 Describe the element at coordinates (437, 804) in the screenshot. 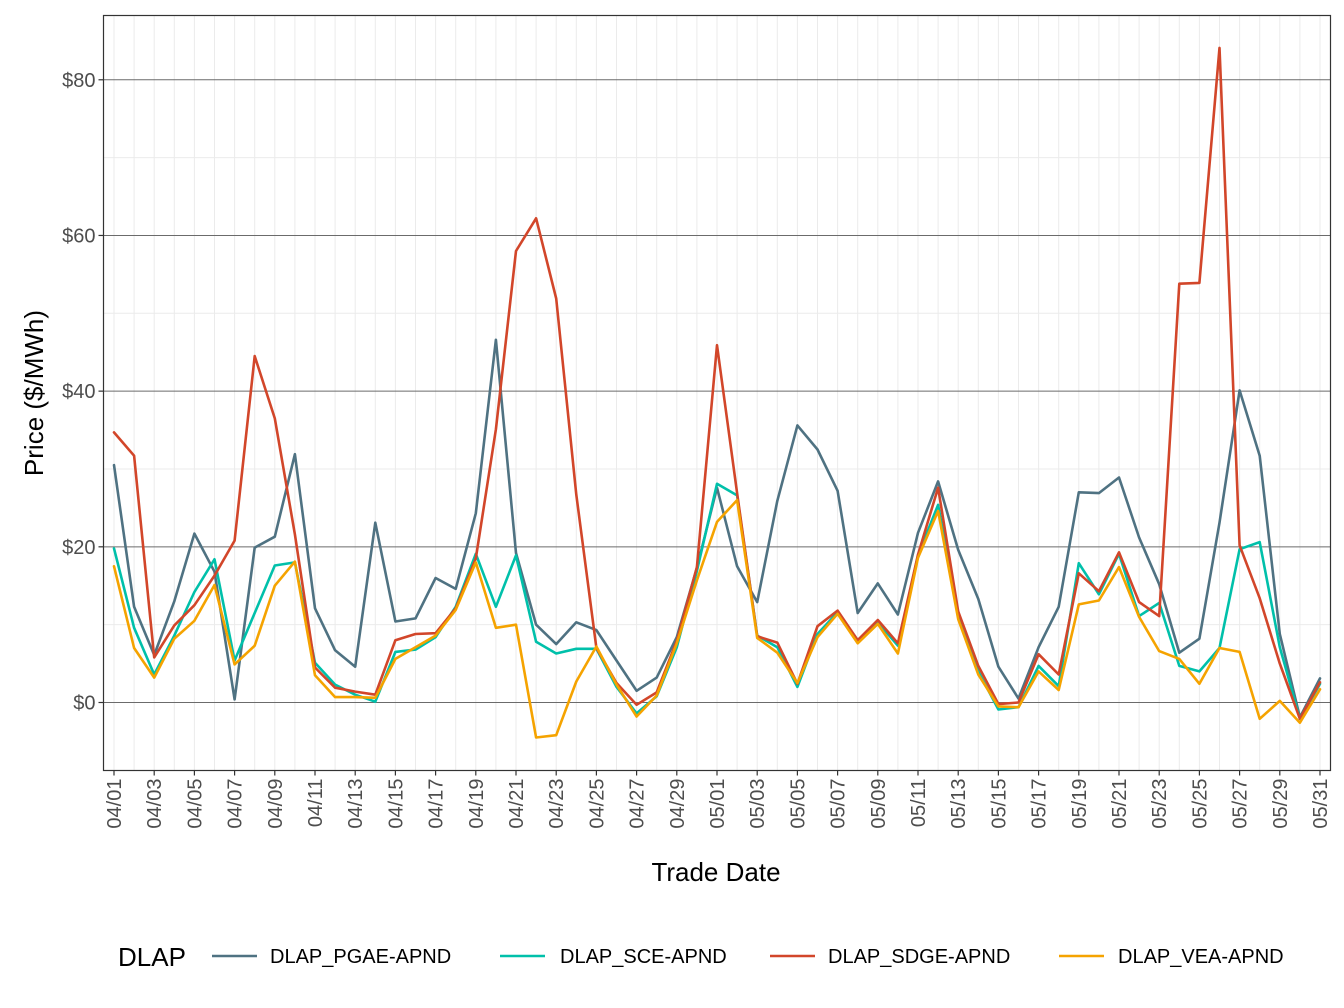

I see `x-tick-label: 04/17` at that location.